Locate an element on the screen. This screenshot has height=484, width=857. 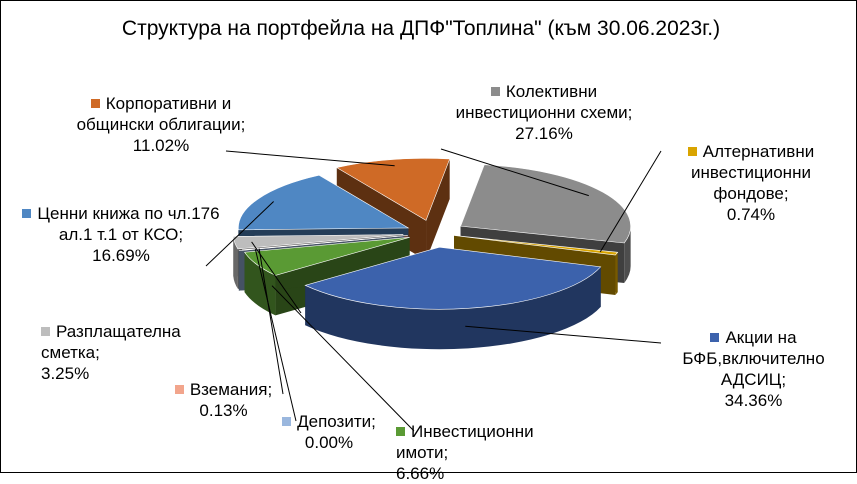
data-label-name: Колективни инвестиционни схеми; is located at coordinates (544, 102).